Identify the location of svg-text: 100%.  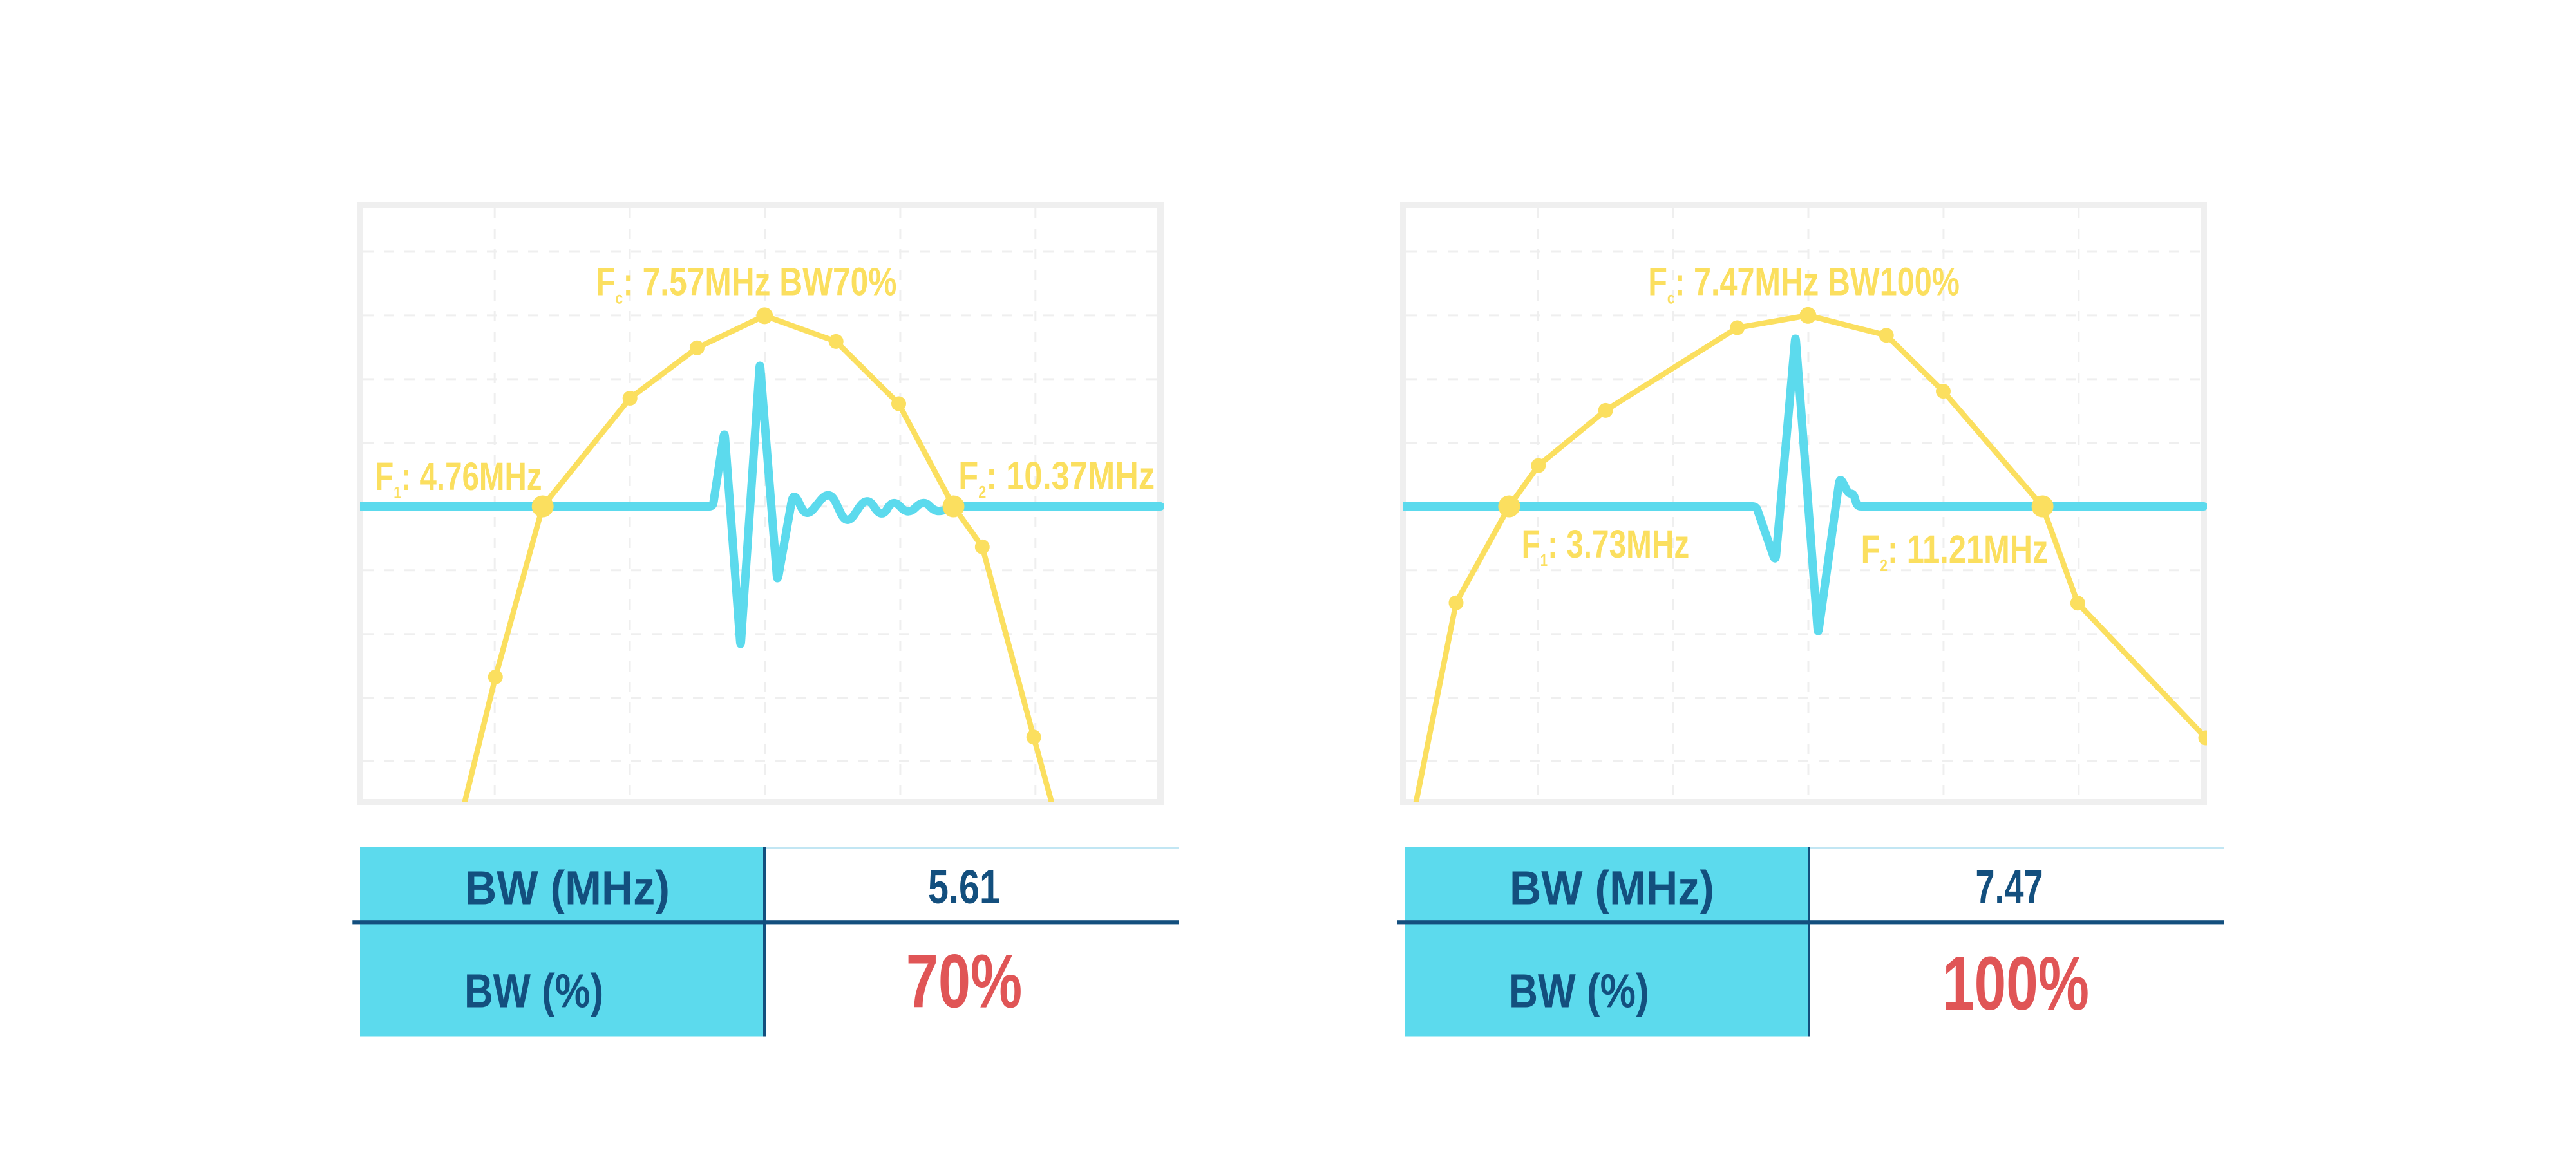
(2016, 983).